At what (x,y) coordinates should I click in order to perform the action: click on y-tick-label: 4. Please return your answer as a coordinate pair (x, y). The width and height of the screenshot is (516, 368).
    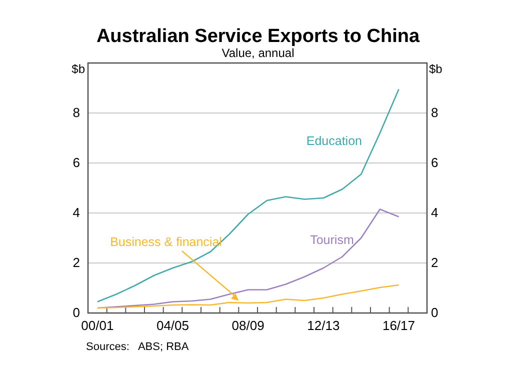
    Looking at the image, I should click on (76, 212).